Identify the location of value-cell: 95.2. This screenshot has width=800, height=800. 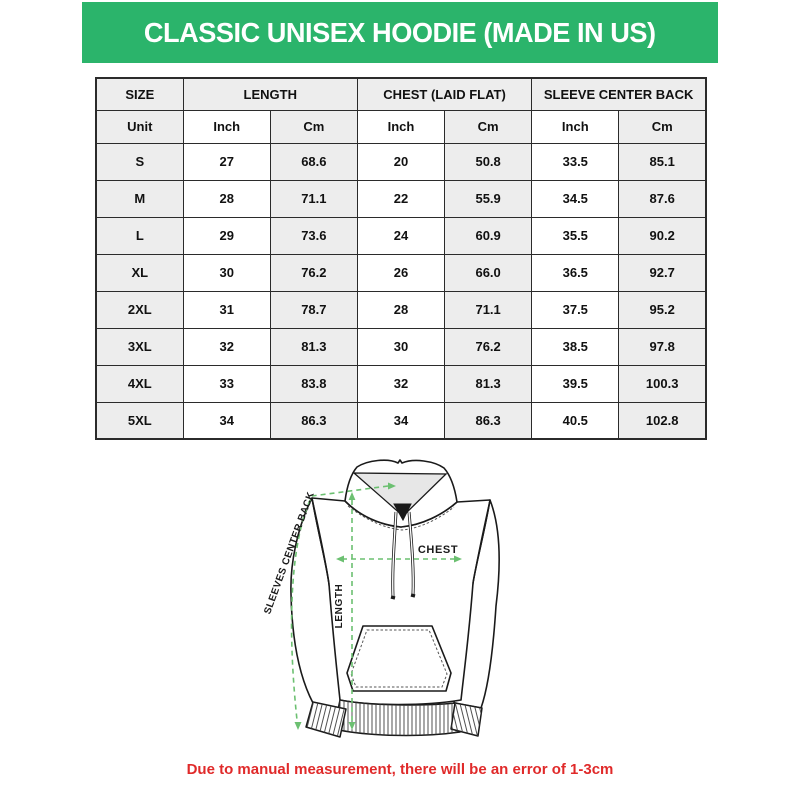
(662, 309).